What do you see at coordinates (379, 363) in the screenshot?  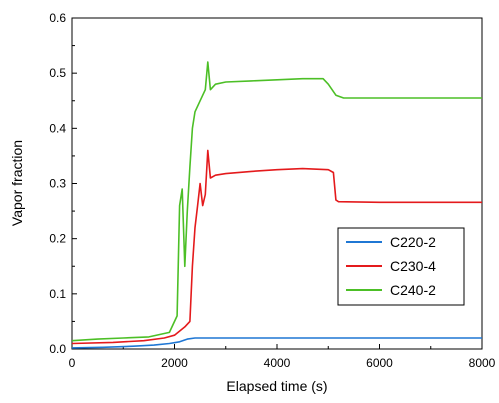 I see `x-tick-label: 6000` at bounding box center [379, 363].